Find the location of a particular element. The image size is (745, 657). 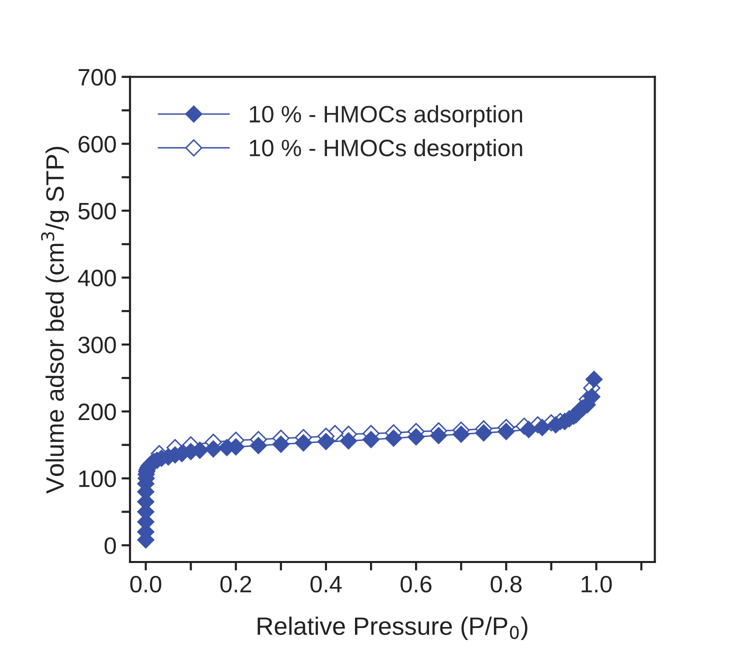

y-tick-label: 700 is located at coordinates (97, 77).